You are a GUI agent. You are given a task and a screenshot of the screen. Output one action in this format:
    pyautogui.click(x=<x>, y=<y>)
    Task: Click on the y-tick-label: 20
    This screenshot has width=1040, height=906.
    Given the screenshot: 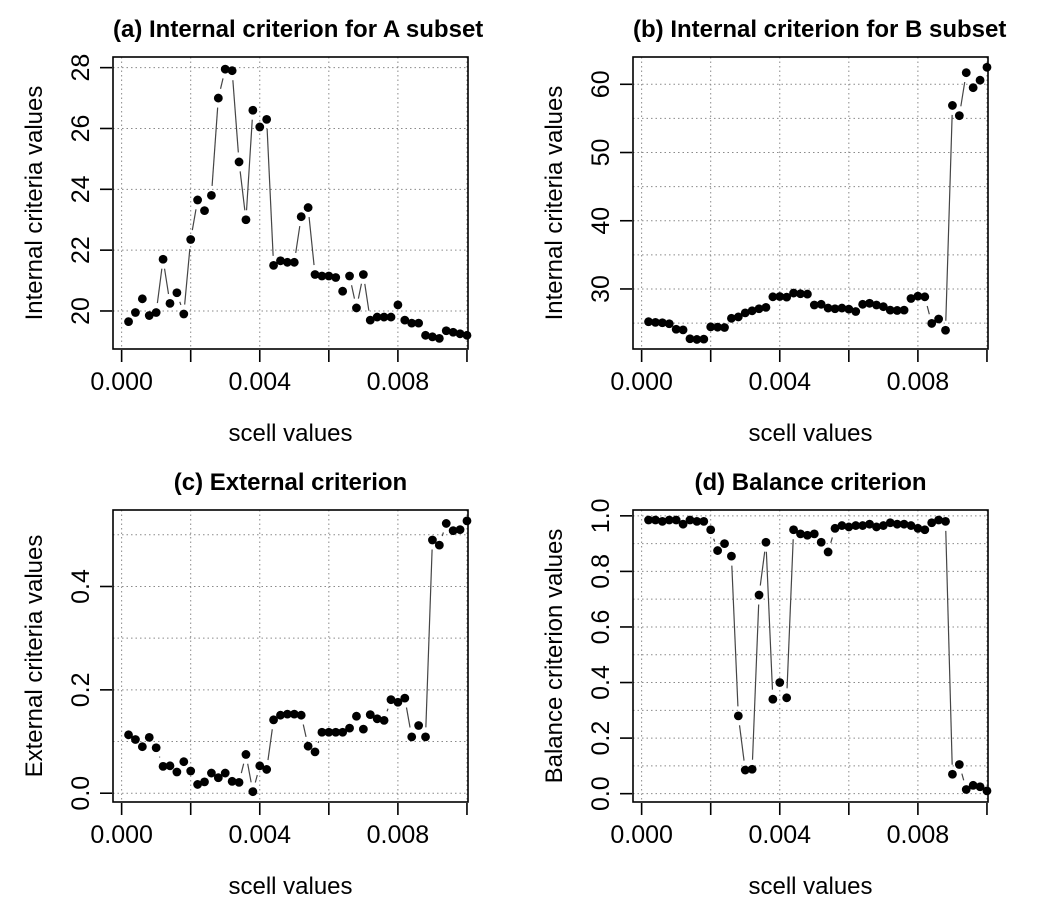 What is the action you would take?
    pyautogui.click(x=81, y=311)
    